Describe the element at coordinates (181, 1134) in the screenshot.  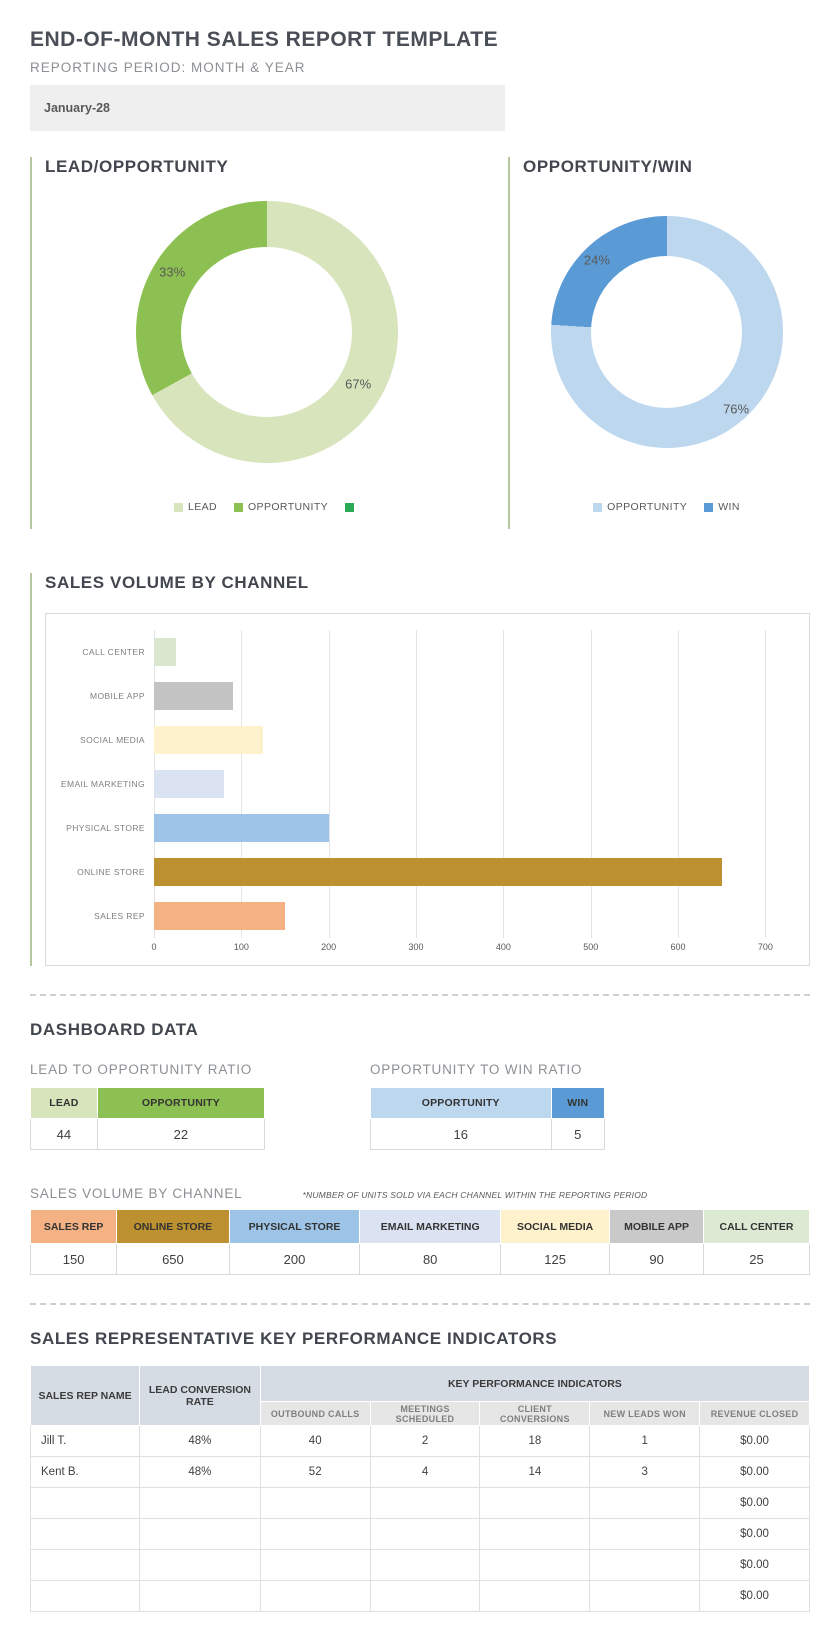
I see `ratio-value-cell: 22` at that location.